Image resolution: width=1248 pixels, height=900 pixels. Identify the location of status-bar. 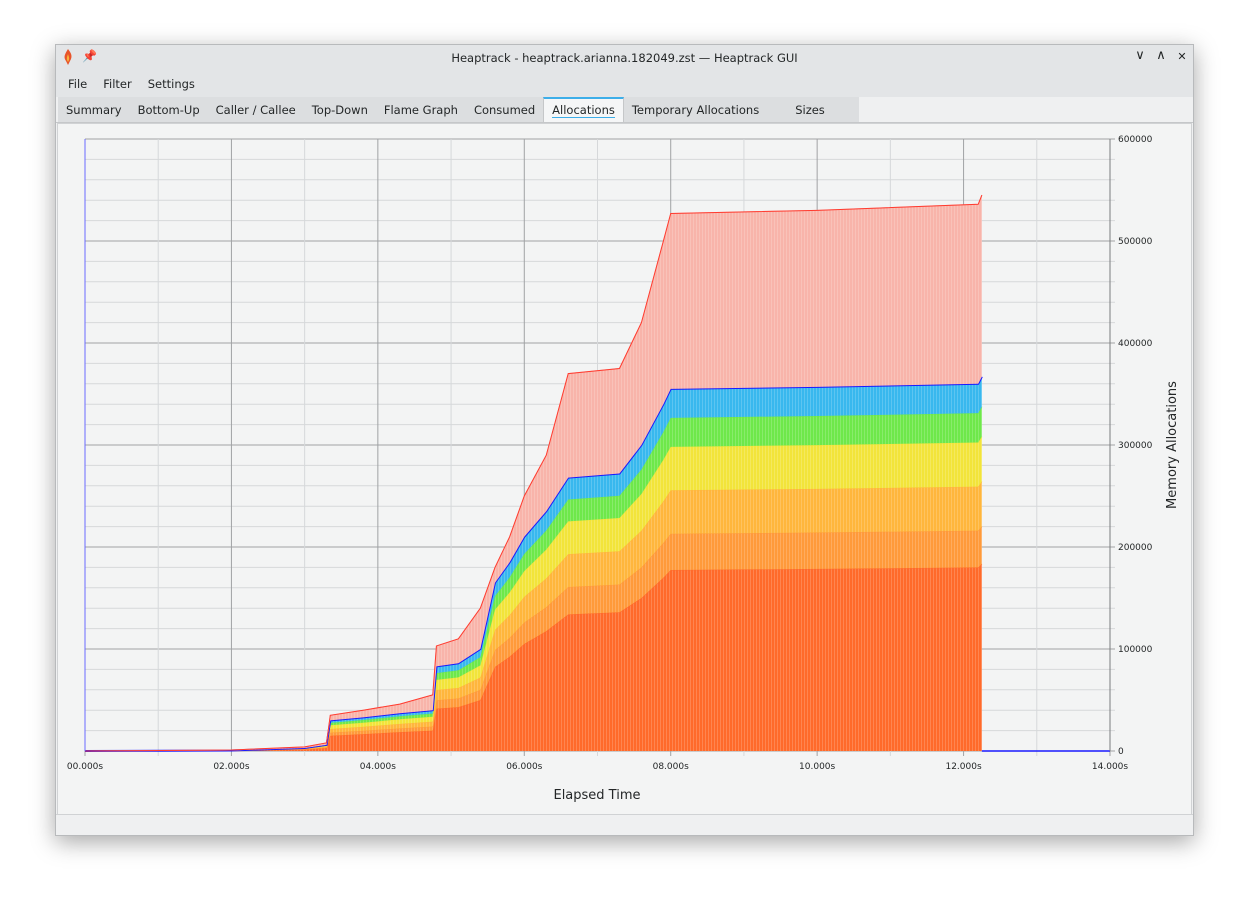
(624, 824).